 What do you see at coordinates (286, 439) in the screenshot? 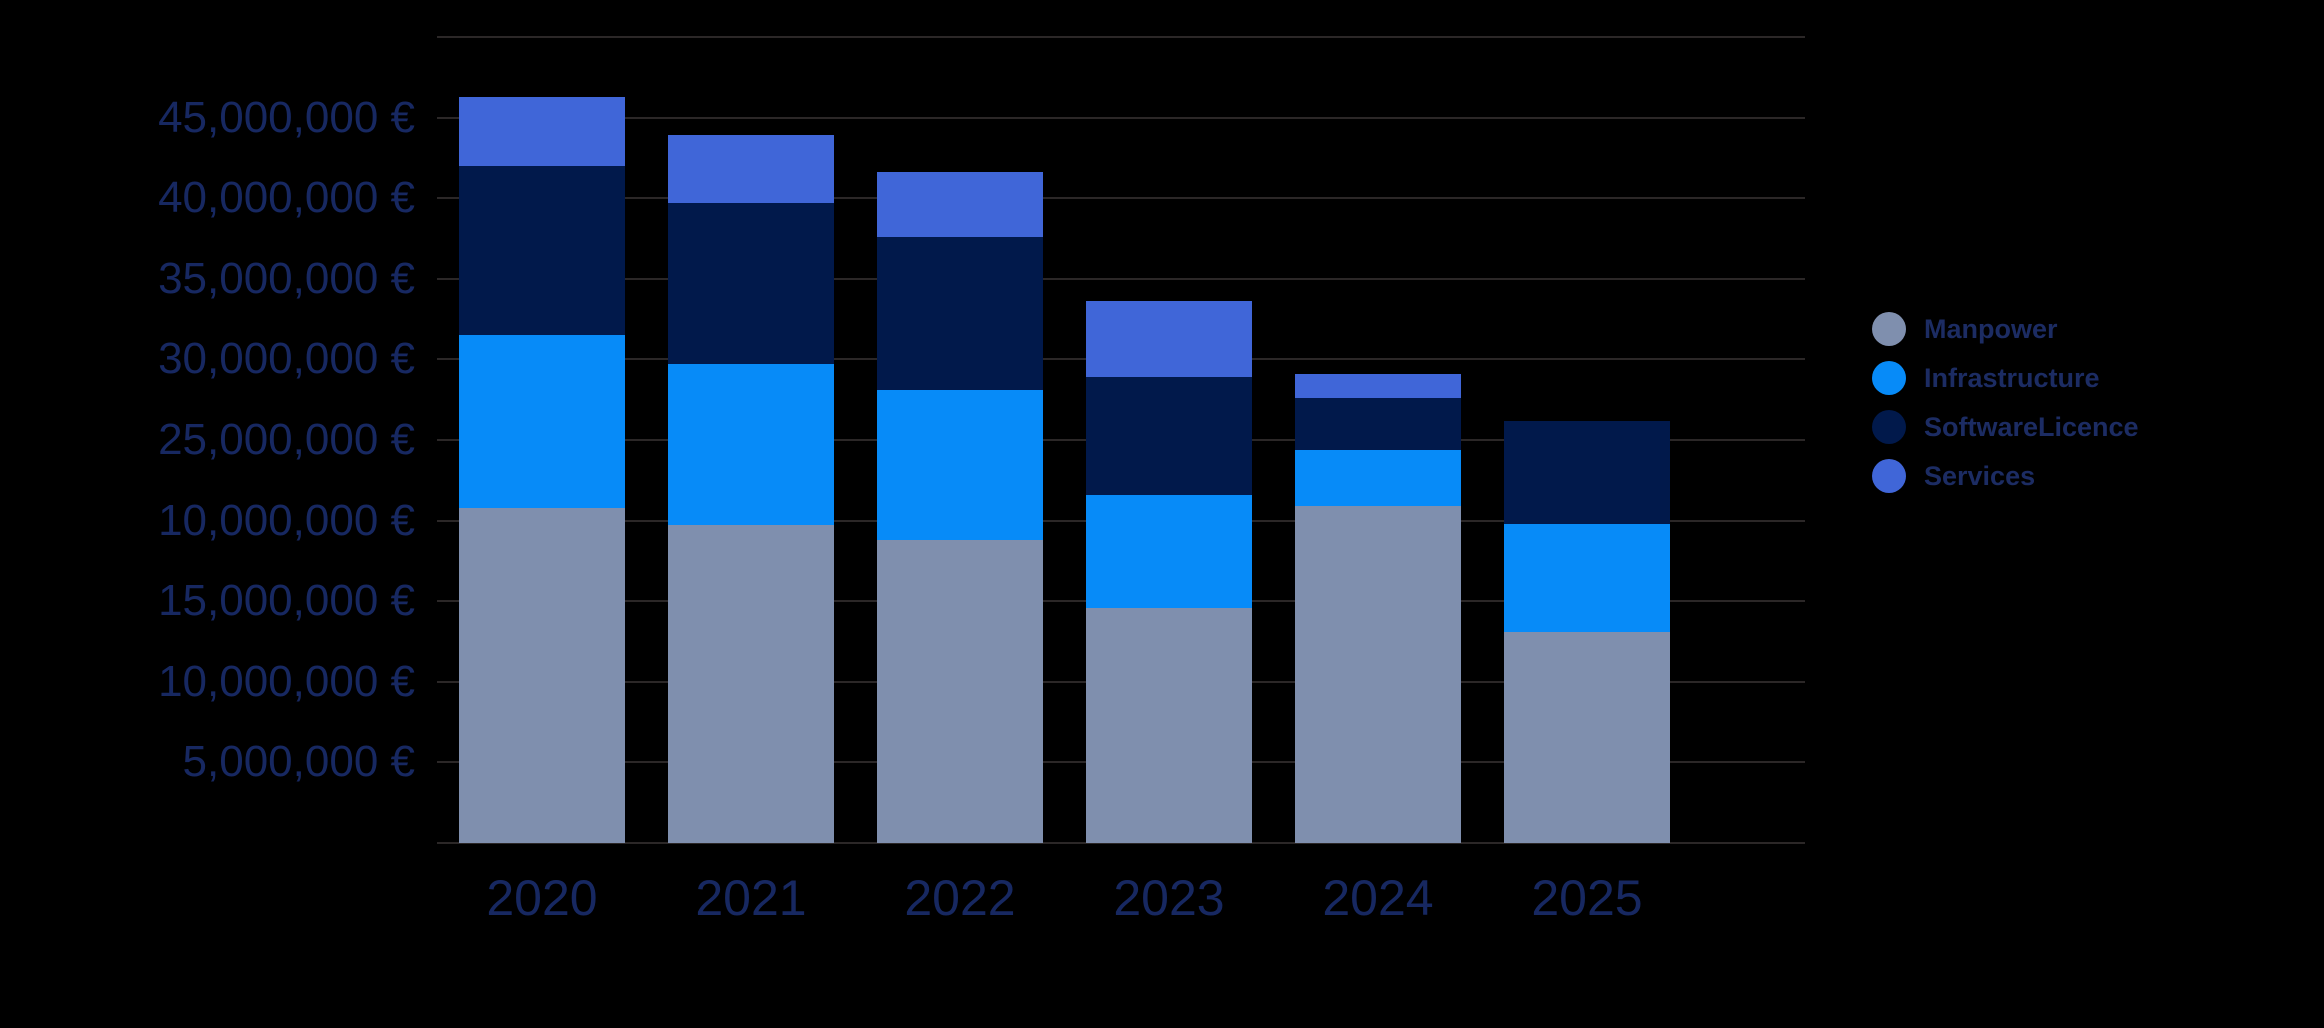
I see `y-tick-label: 25,000,000 €` at bounding box center [286, 439].